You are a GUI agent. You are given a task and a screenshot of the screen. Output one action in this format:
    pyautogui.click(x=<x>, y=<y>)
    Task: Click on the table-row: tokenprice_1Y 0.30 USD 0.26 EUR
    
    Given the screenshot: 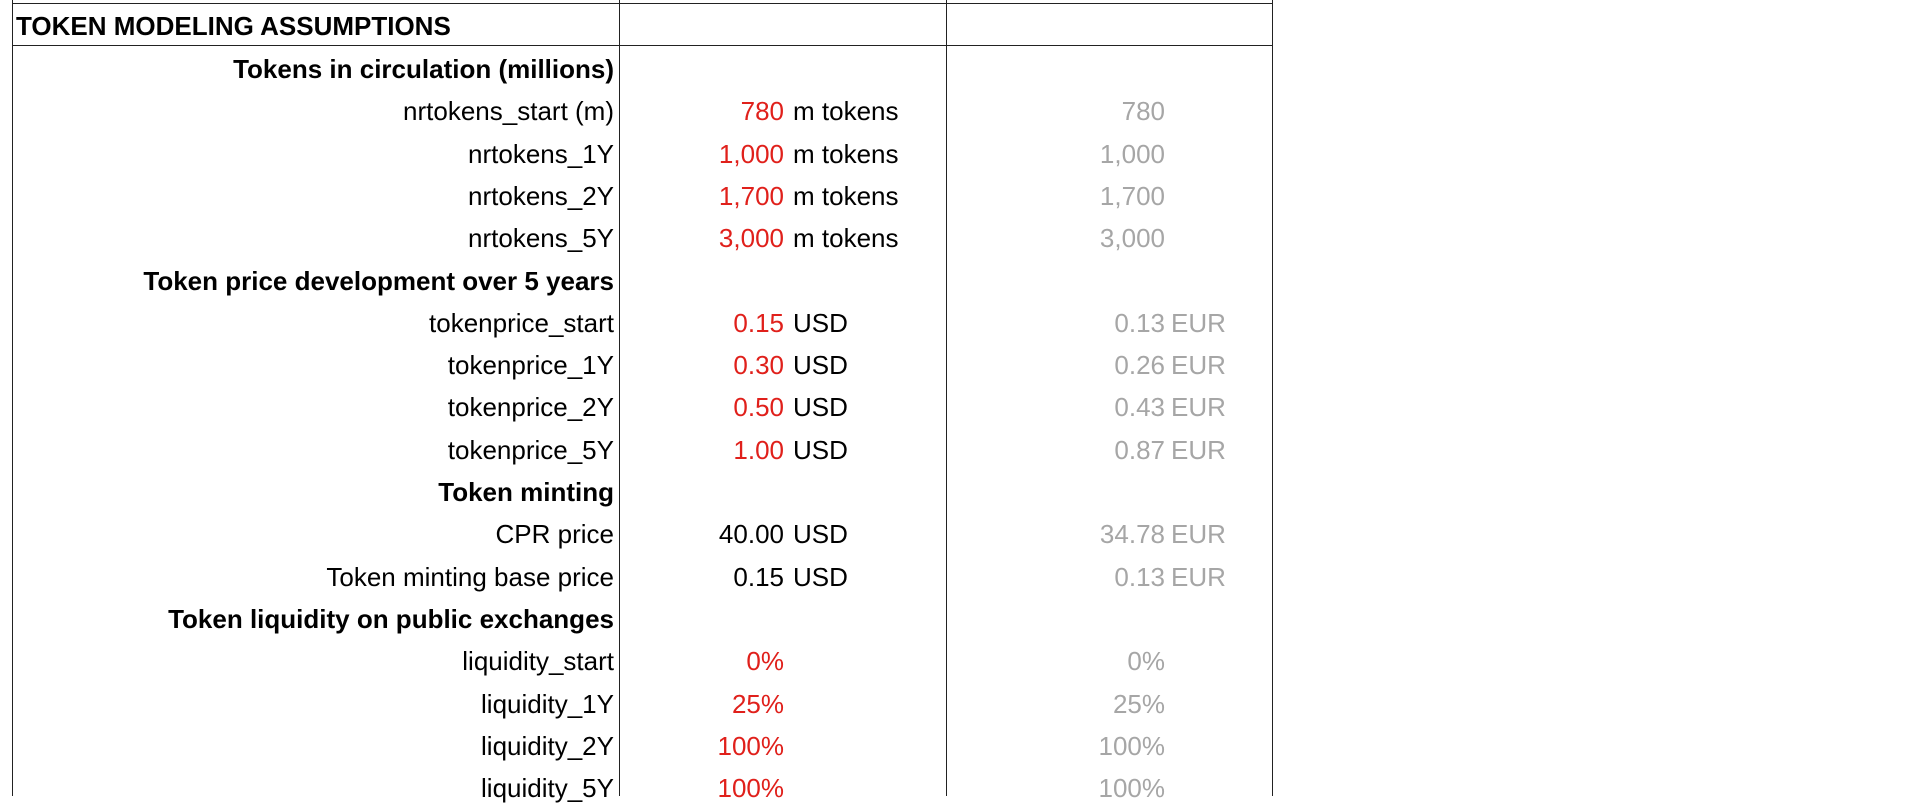 What is the action you would take?
    pyautogui.click(x=635, y=365)
    